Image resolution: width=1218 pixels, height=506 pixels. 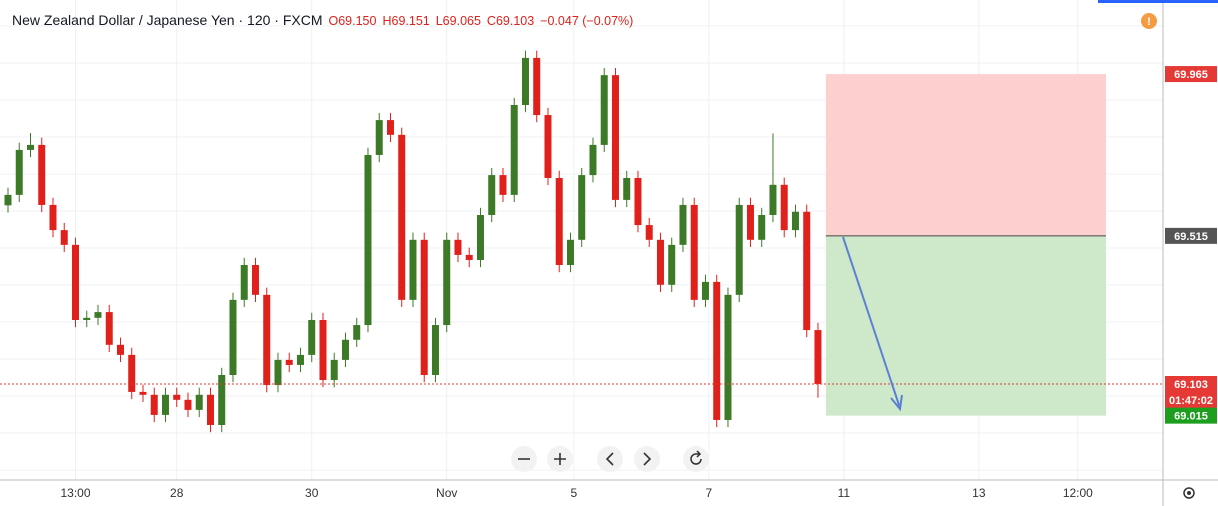 I want to click on low-value: L69.065, so click(x=458, y=21).